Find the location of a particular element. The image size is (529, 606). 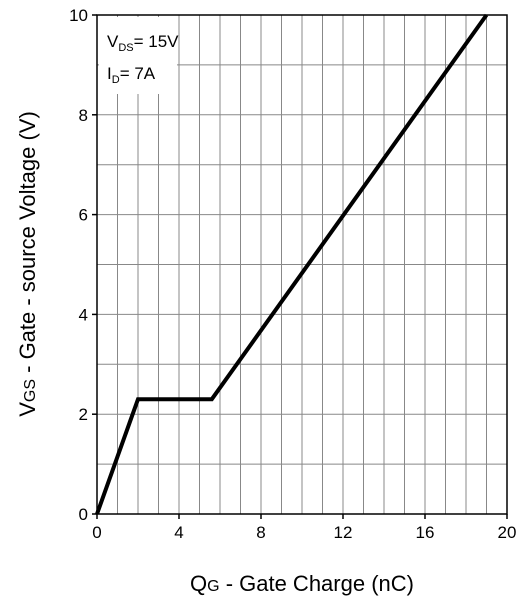

y-tick-label: 8 is located at coordinates (83, 115).